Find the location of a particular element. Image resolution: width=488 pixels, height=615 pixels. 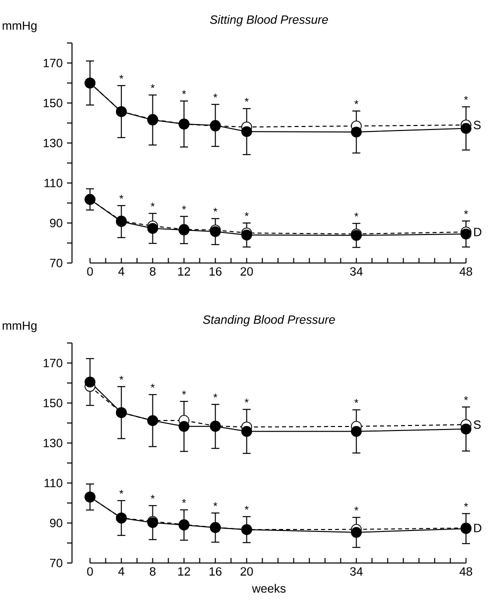

chart-title: Sitting Blood Pressure is located at coordinates (269, 20).